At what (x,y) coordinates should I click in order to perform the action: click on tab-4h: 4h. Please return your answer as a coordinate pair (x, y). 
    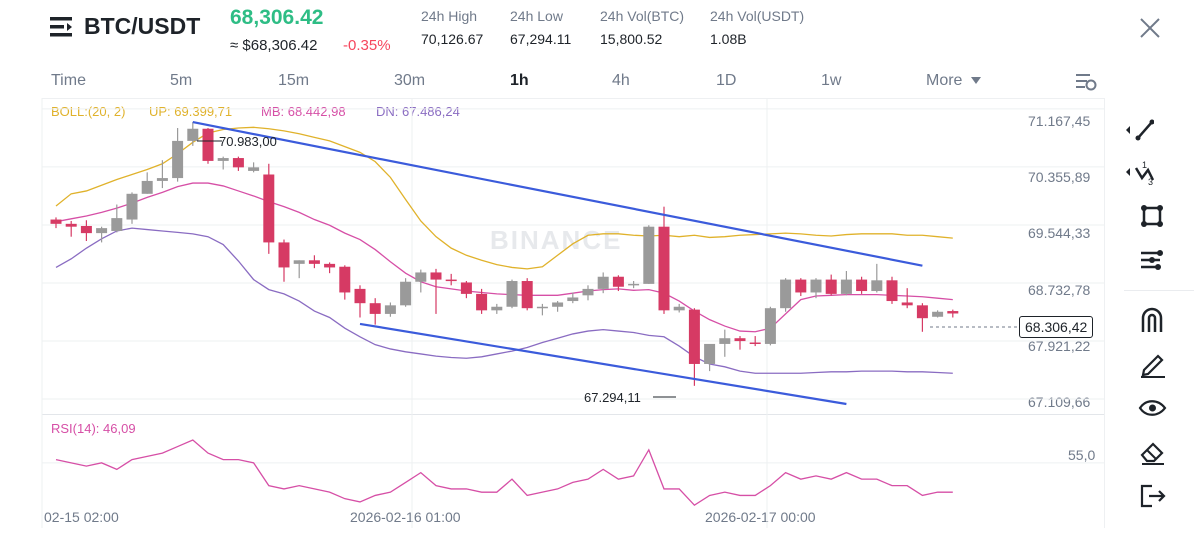
    Looking at the image, I should click on (621, 80).